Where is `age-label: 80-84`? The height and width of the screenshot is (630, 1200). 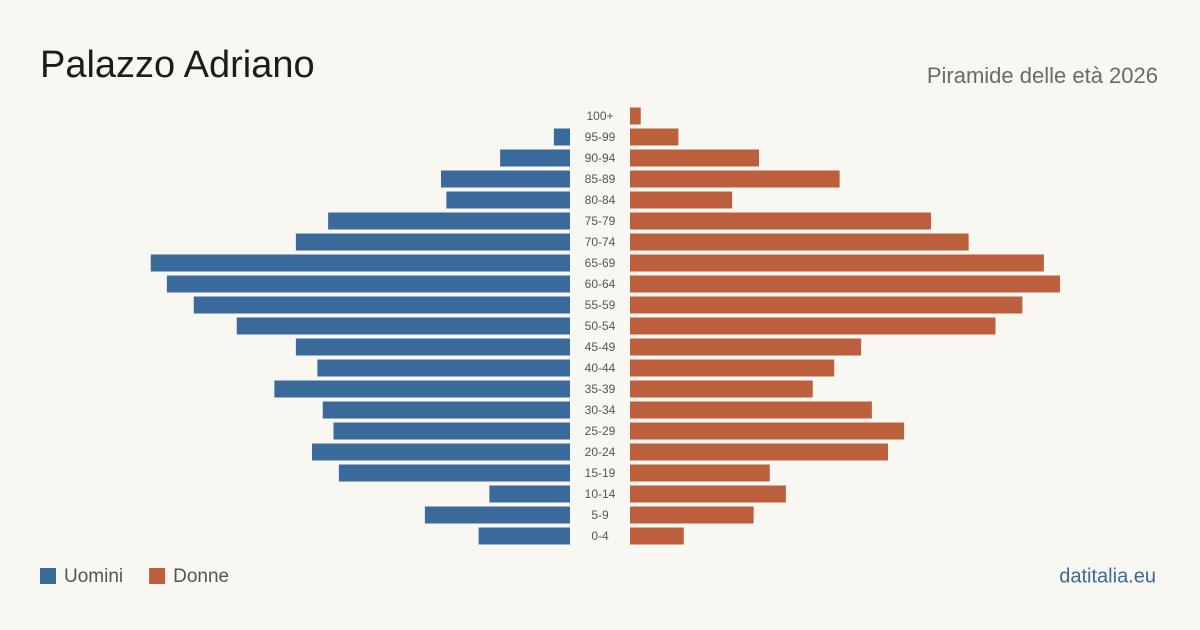
age-label: 80-84 is located at coordinates (600, 200).